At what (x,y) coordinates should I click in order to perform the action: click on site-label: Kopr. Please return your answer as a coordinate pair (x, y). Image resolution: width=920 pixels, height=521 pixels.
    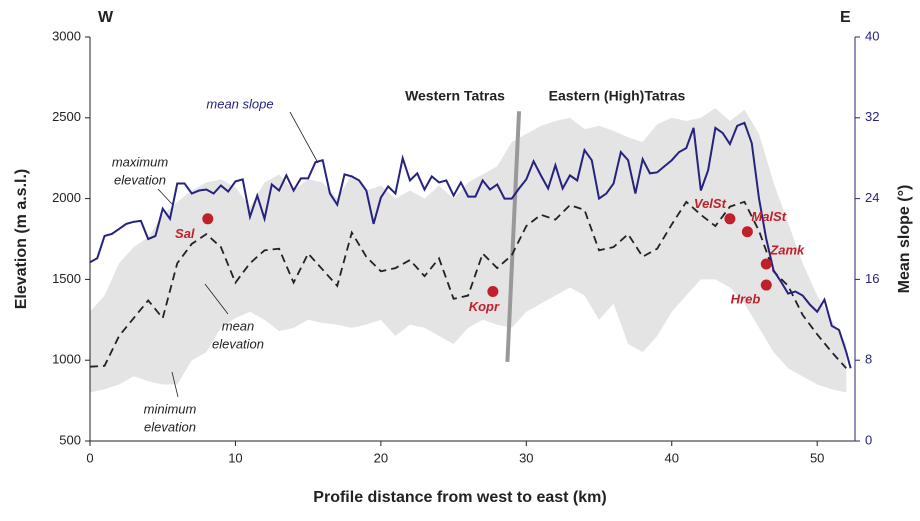
    Looking at the image, I should click on (484, 306).